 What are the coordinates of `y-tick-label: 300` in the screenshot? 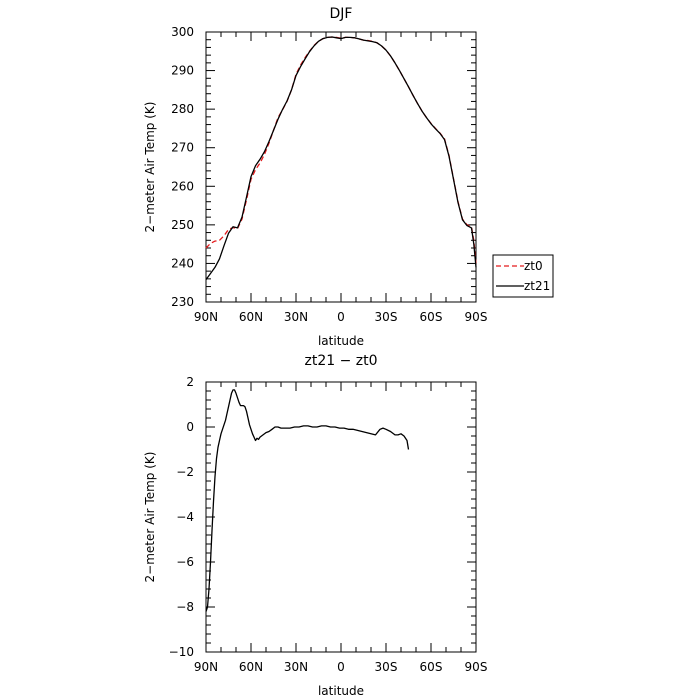 It's located at (182, 32).